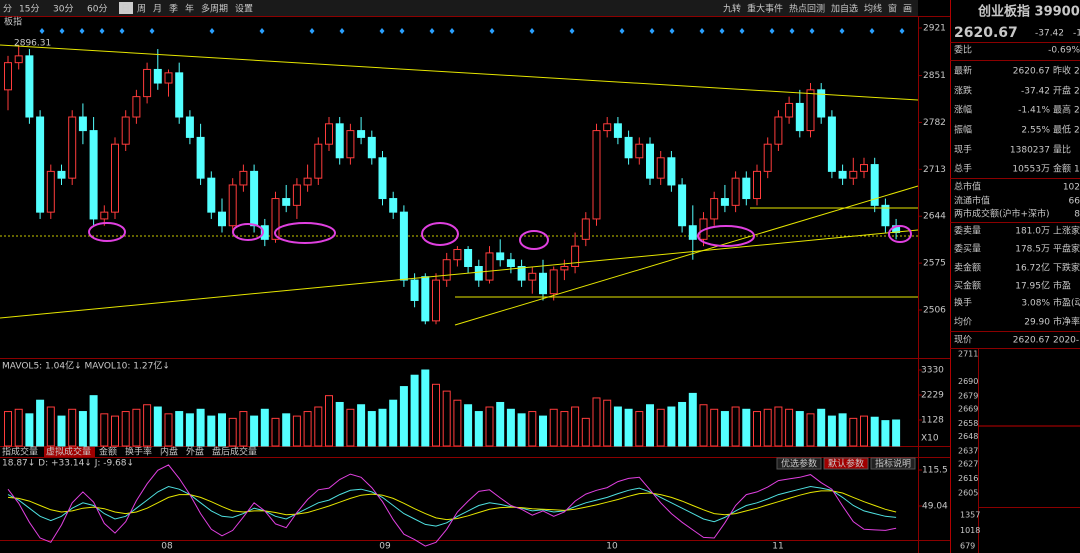 The height and width of the screenshot is (553, 1080). I want to click on kdj-button-bg, so click(893, 463).